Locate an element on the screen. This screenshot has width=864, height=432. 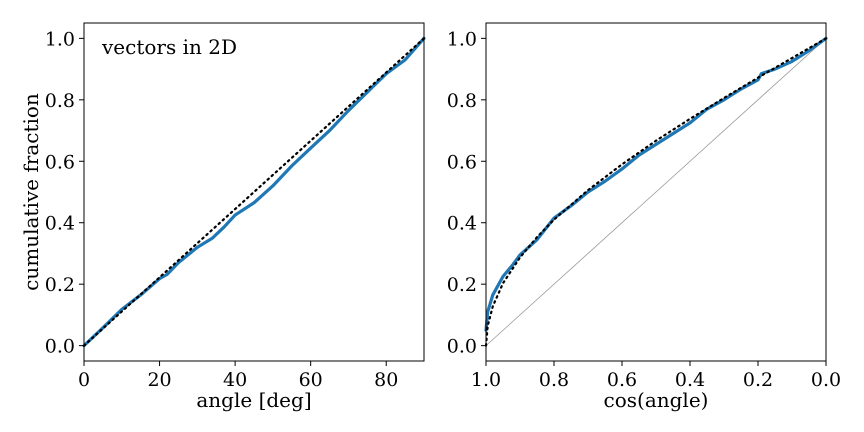
x-tick-label: 0 is located at coordinates (84, 380).